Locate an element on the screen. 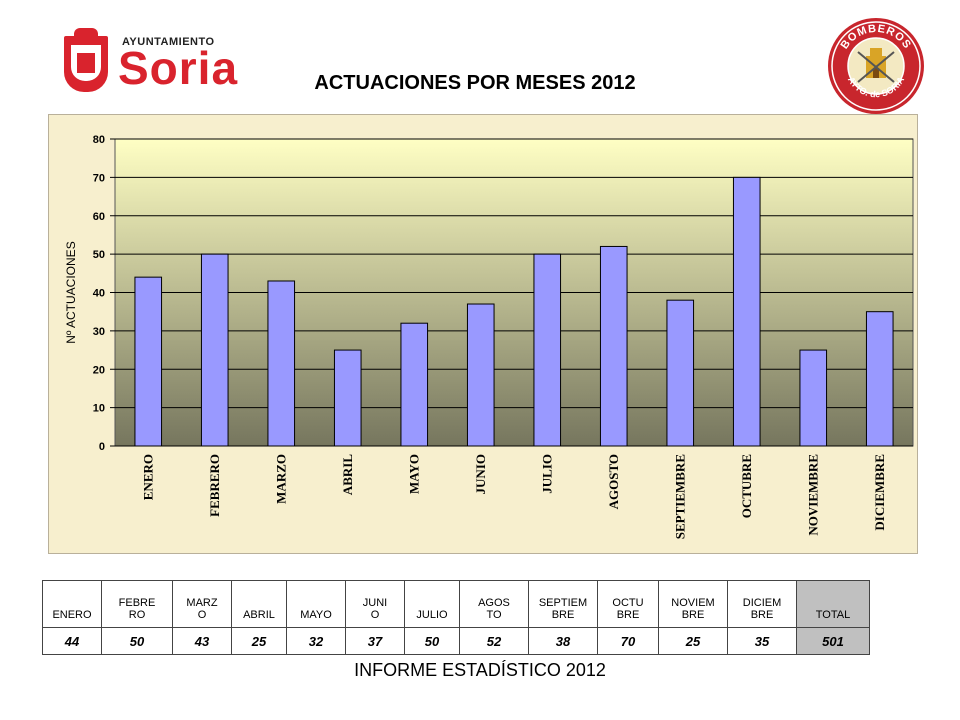 The width and height of the screenshot is (960, 720). y-tick-label: 40 is located at coordinates (99, 294).